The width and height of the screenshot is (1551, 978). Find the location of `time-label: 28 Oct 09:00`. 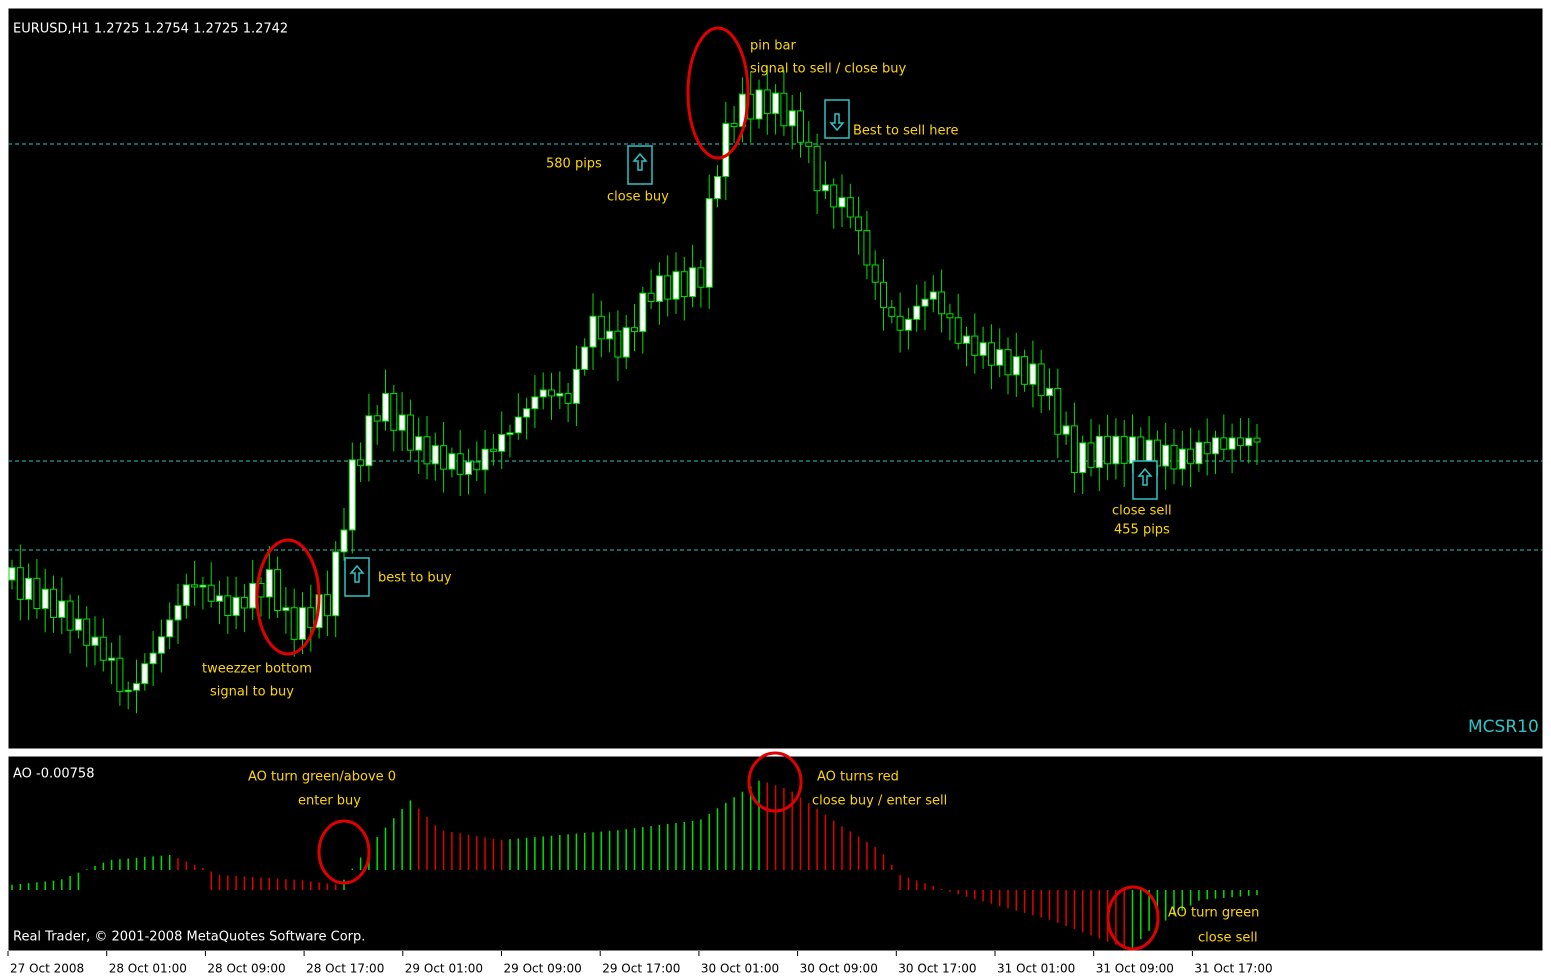

time-label: 28 Oct 09:00 is located at coordinates (246, 969).